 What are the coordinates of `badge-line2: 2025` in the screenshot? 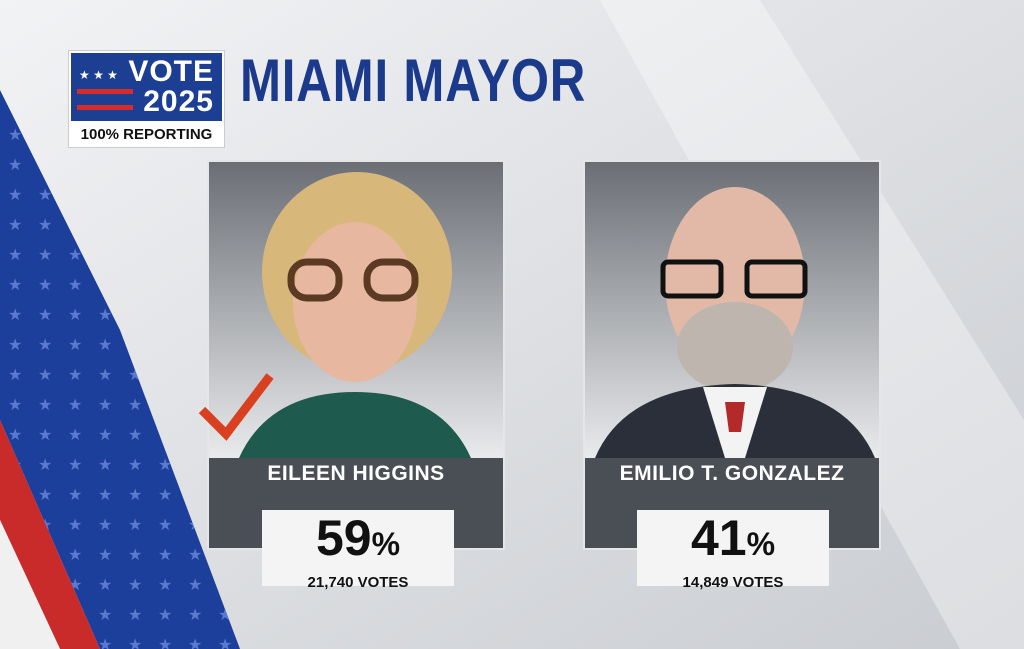 It's located at (178, 101).